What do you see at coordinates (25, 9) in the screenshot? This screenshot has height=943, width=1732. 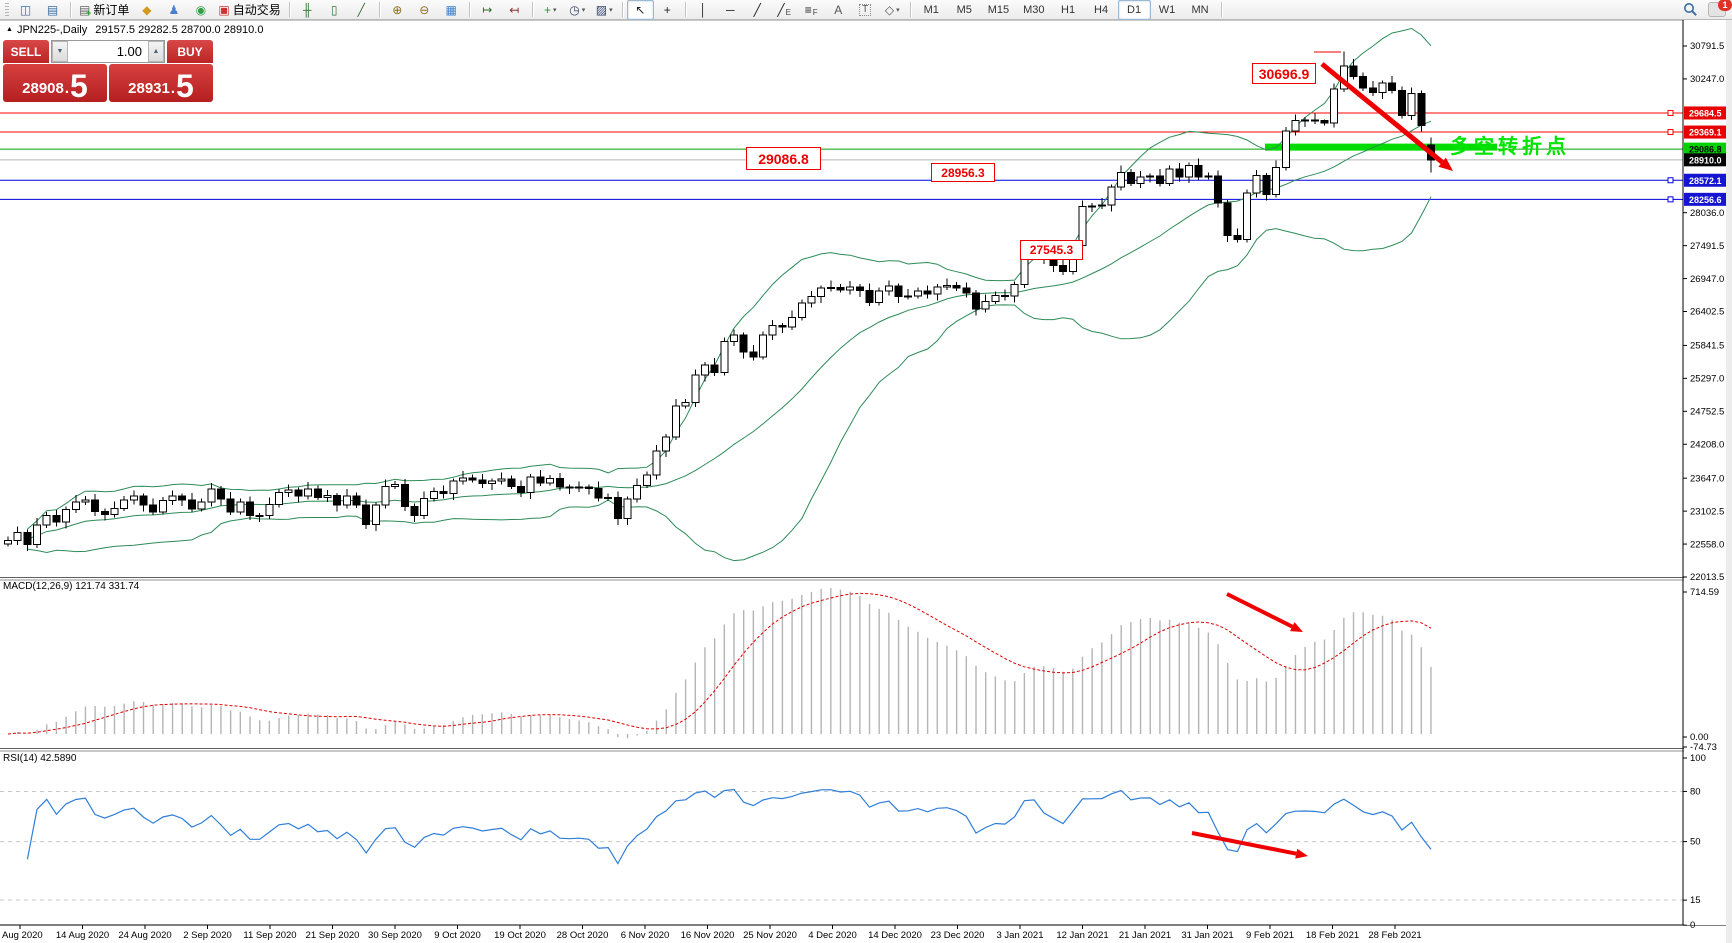 I see `chart-window-icon: ◫` at bounding box center [25, 9].